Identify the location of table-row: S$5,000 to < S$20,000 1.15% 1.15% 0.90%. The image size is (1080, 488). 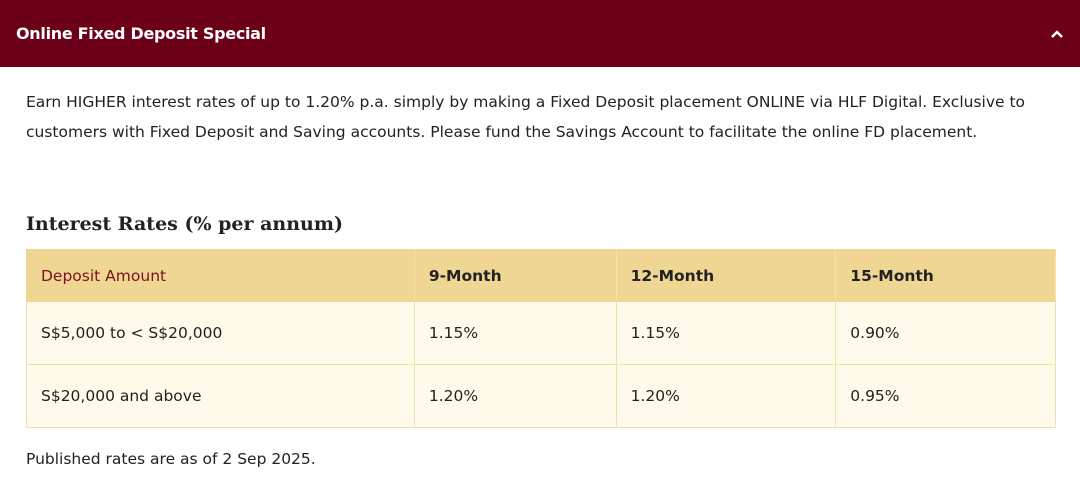
(541, 333).